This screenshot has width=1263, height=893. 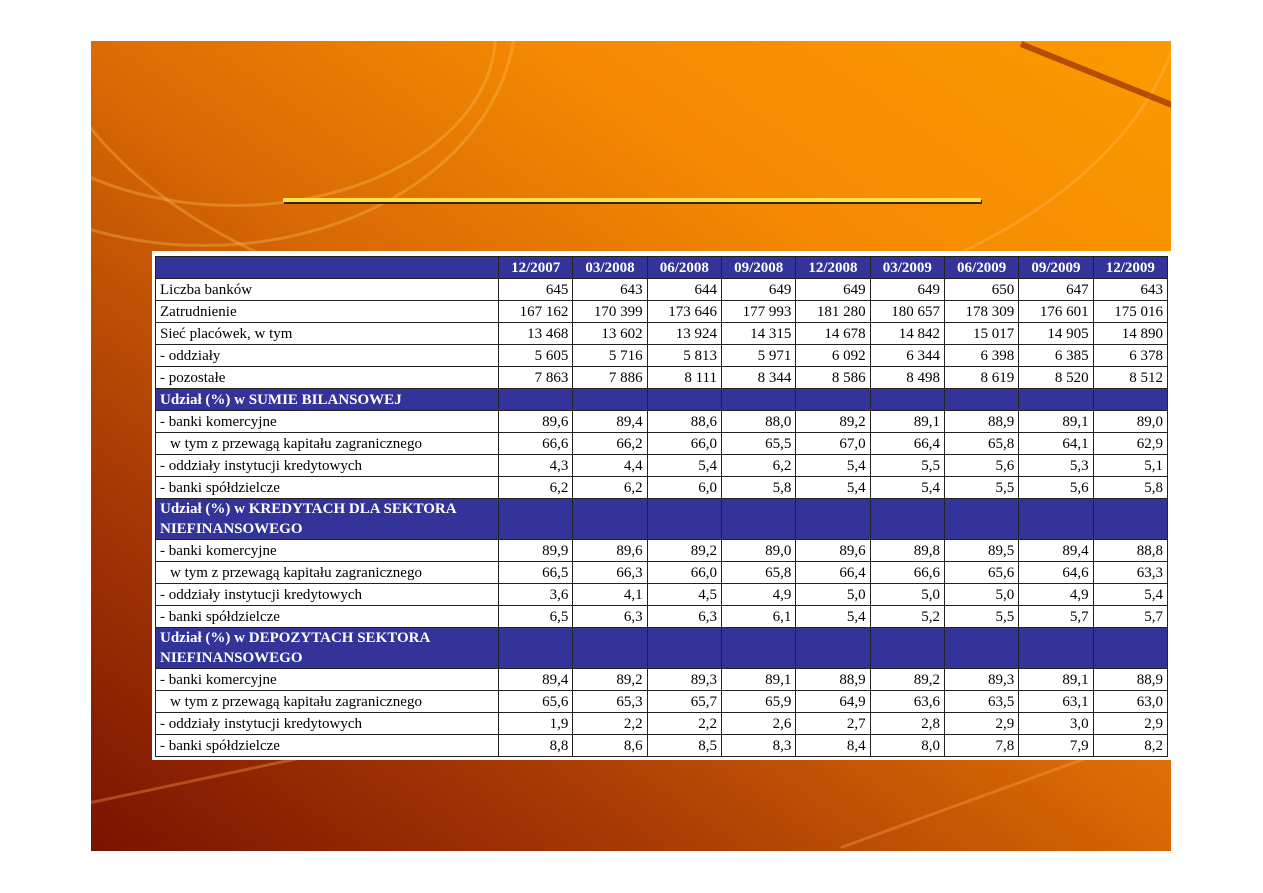 What do you see at coordinates (758, 421) in the screenshot?
I see `value-cell: 88,0` at bounding box center [758, 421].